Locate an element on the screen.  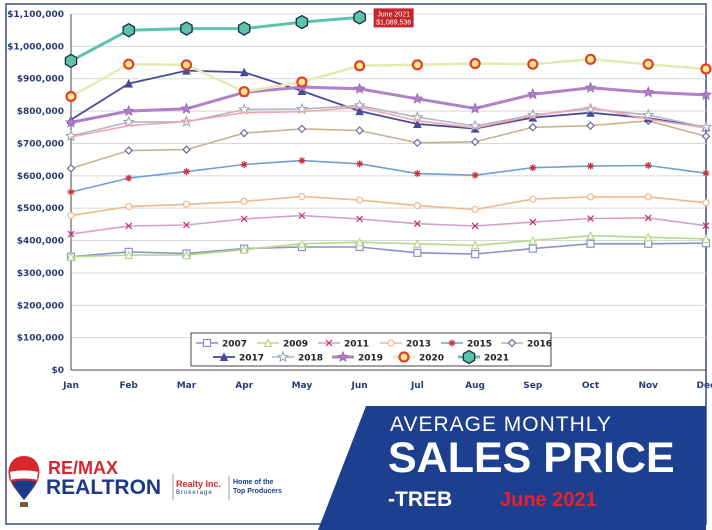
y-tick-label: $0 is located at coordinates (57, 371).